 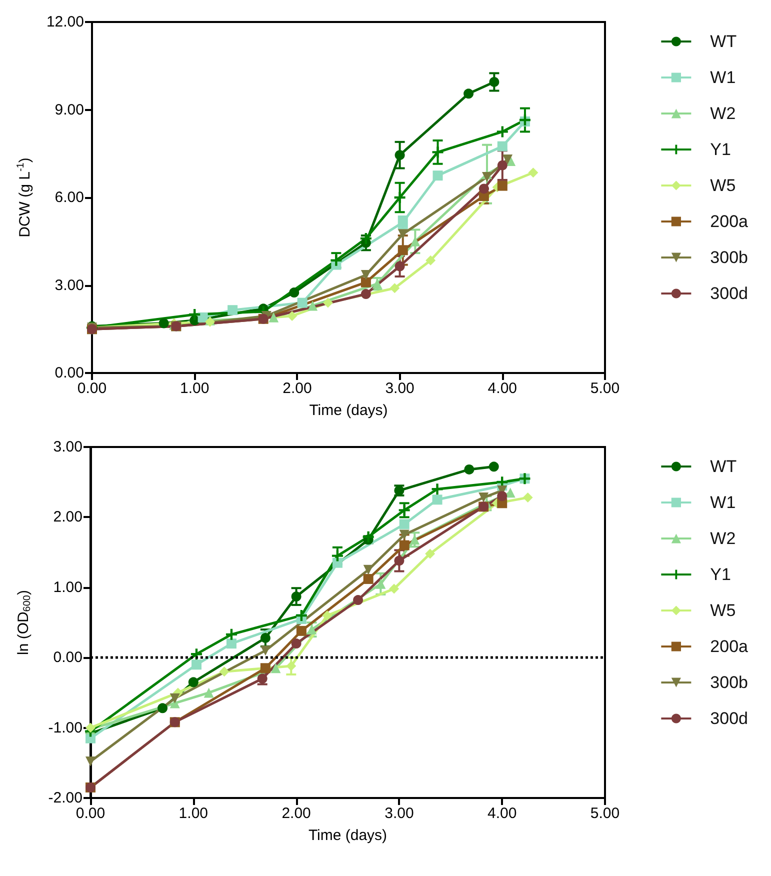 What do you see at coordinates (25, 198) in the screenshot?
I see `y-axis-title: DCW (g L-1)` at bounding box center [25, 198].